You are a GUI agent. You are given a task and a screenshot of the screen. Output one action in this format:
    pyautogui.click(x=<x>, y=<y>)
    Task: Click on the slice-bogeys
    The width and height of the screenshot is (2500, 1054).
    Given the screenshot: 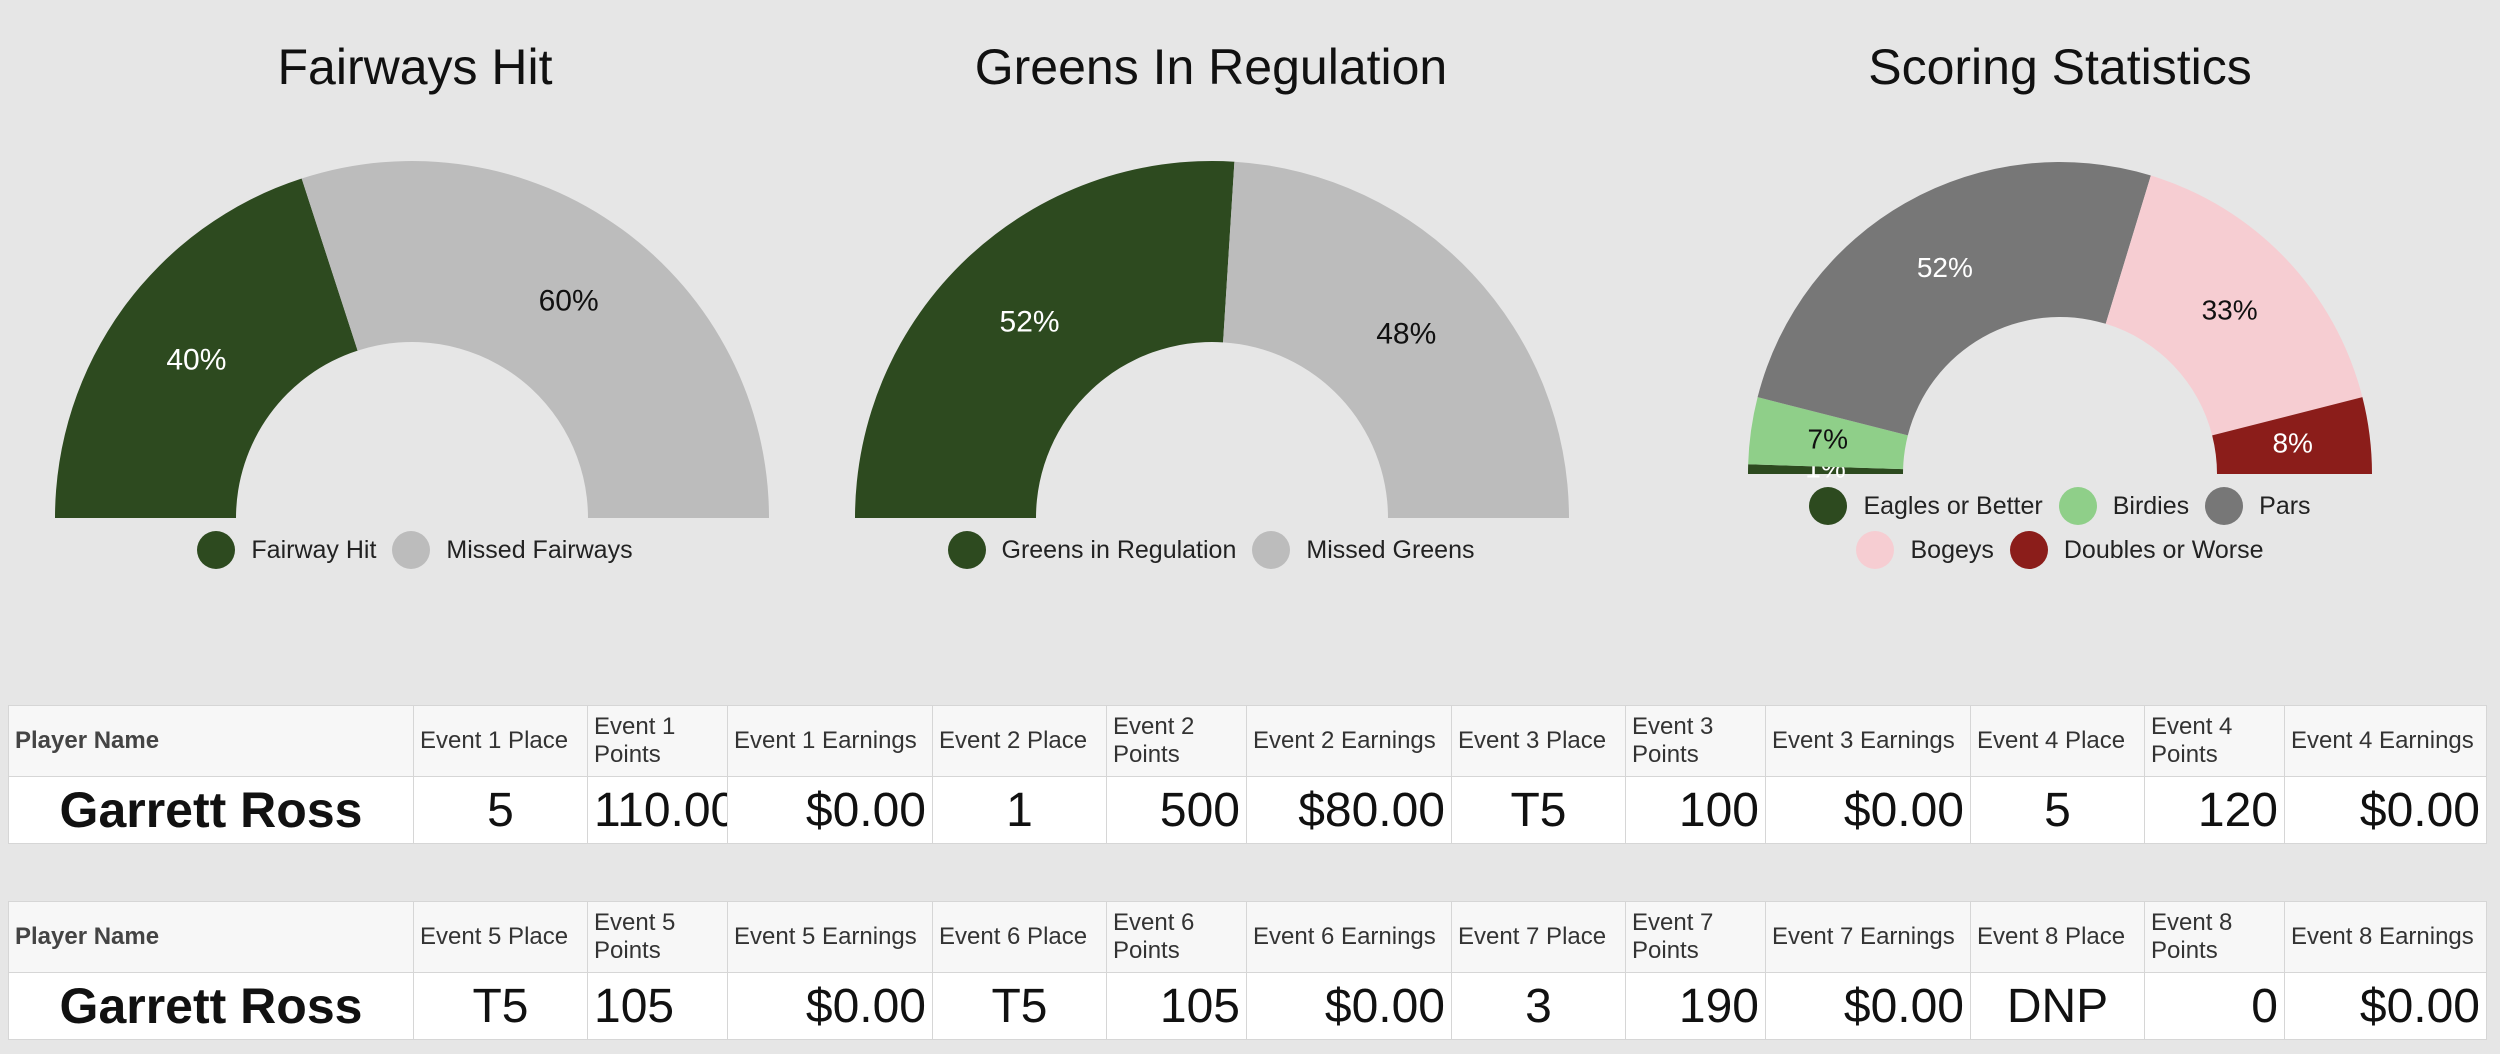 What is the action you would take?
    pyautogui.click(x=2234, y=305)
    